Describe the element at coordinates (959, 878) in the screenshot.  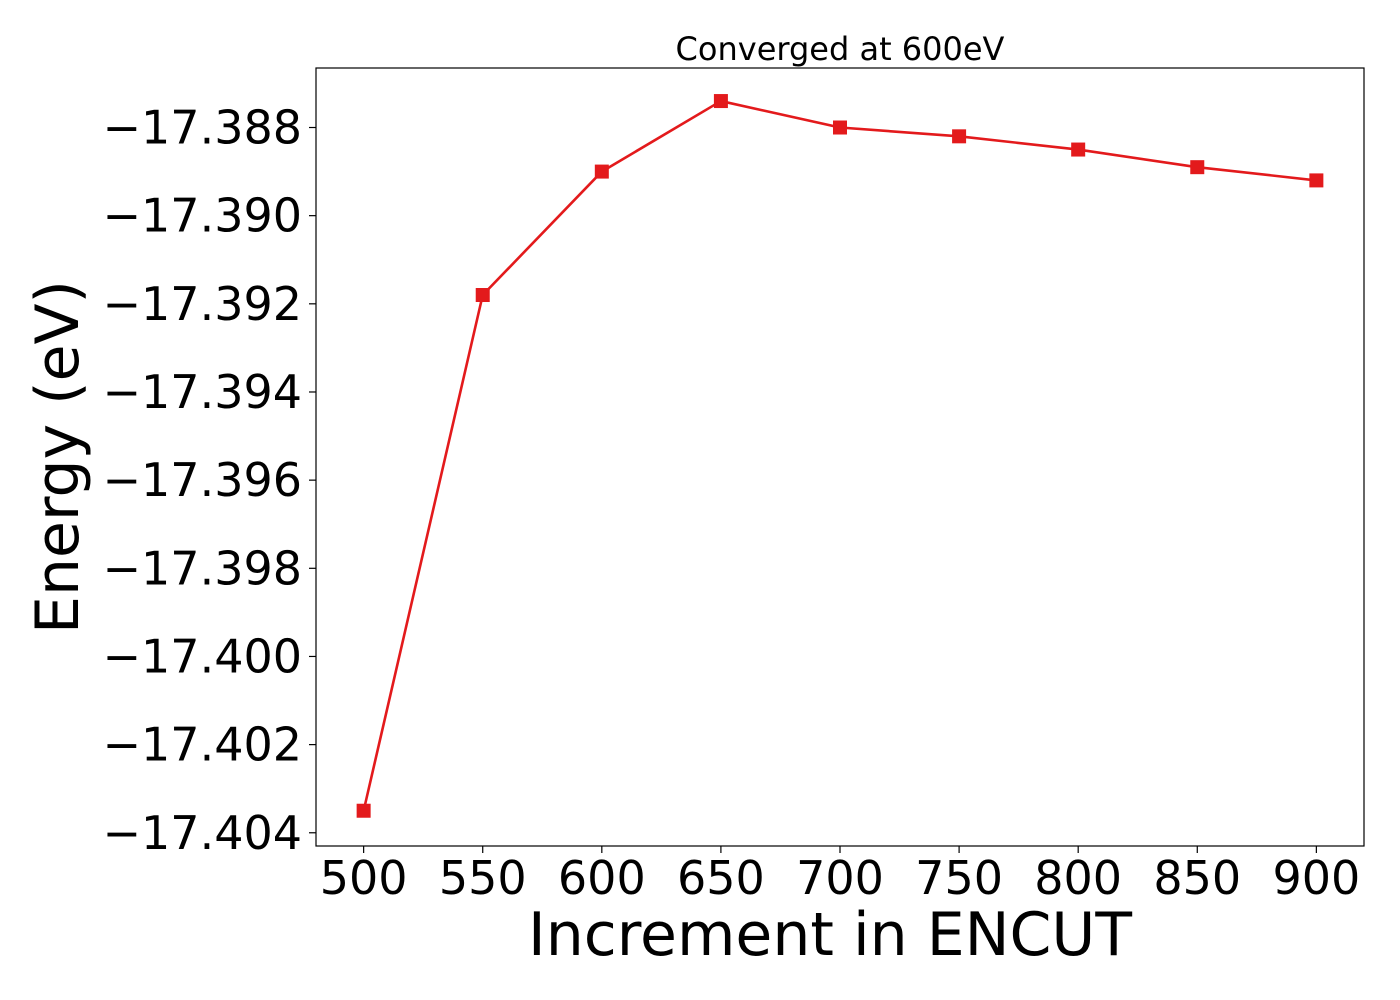
I see `x-tick-label: 750` at that location.